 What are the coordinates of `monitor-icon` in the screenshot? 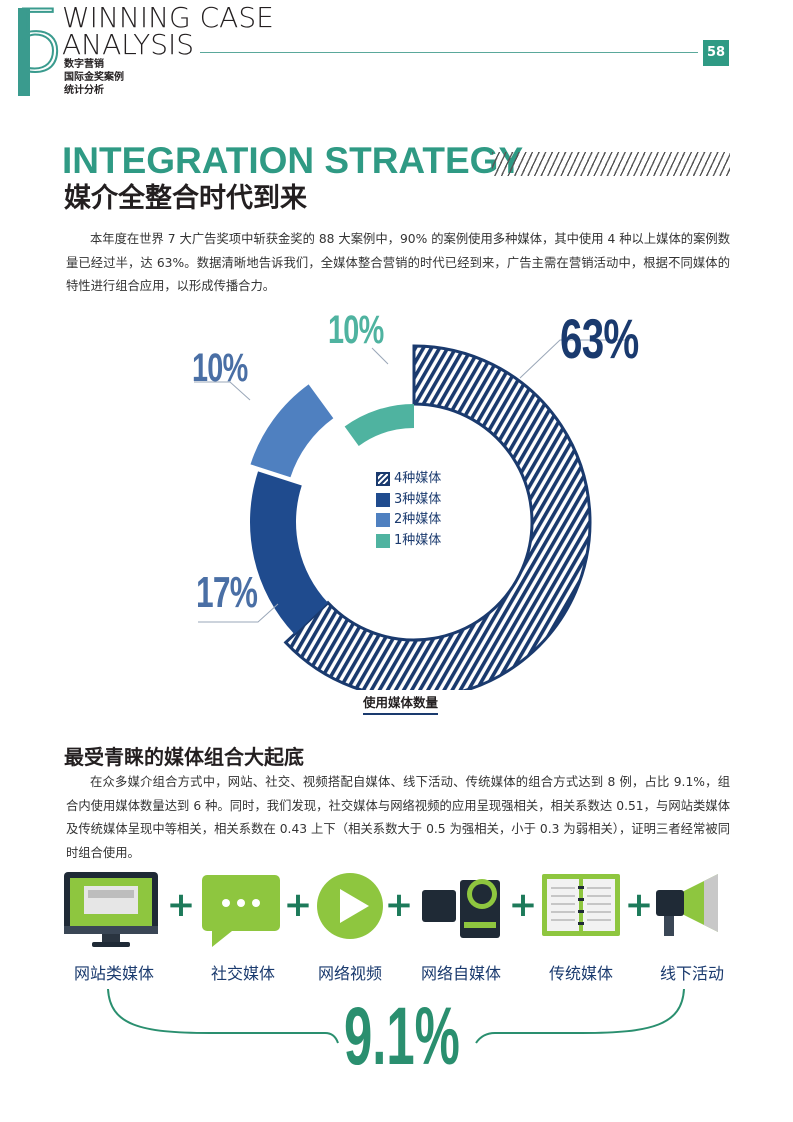 It's located at (112, 912).